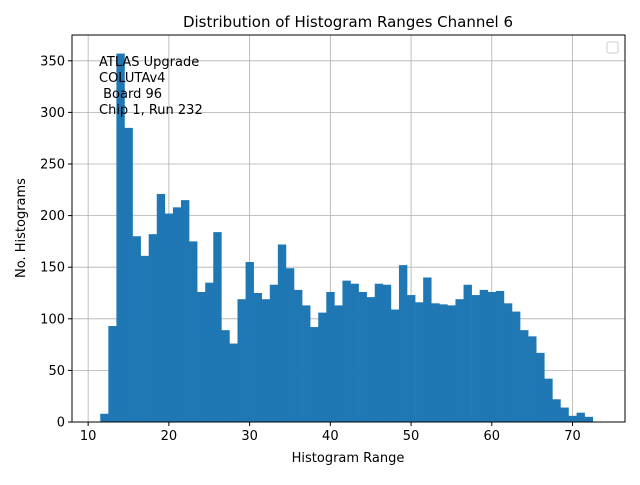 The width and height of the screenshot is (640, 485). I want to click on annotation-line: Board 96, so click(130, 94).